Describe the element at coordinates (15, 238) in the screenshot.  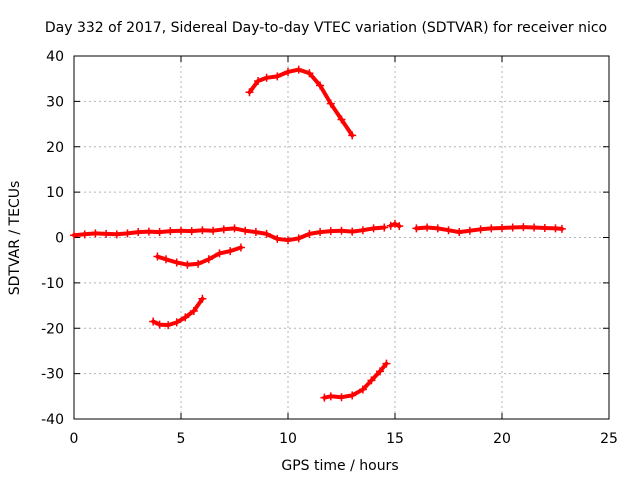
I see `y-axis-label: SDTVAR / TECUs` at that location.